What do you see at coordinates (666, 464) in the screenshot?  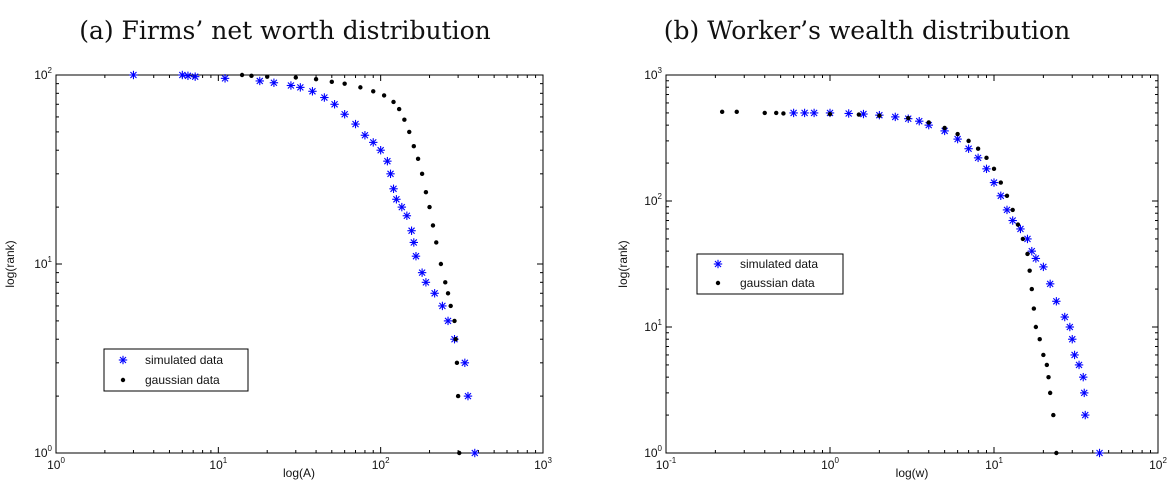 I see `x-tick-label: 10⁻¹` at bounding box center [666, 464].